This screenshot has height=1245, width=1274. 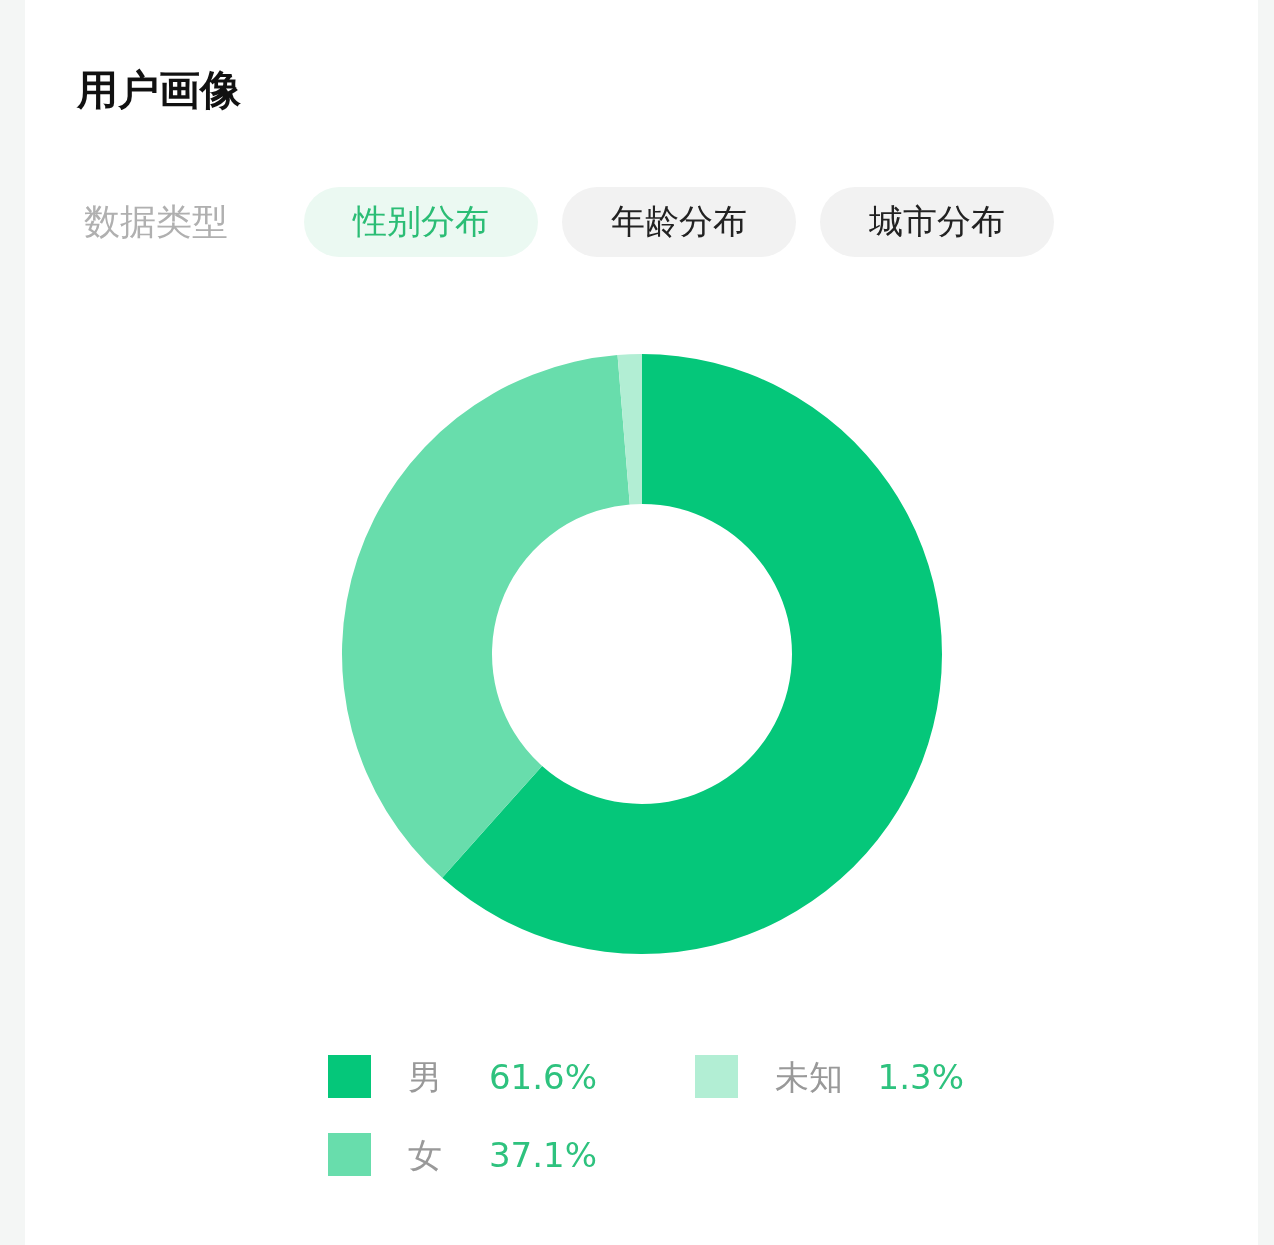 I want to click on legend-label: 未知, so click(x=809, y=1076).